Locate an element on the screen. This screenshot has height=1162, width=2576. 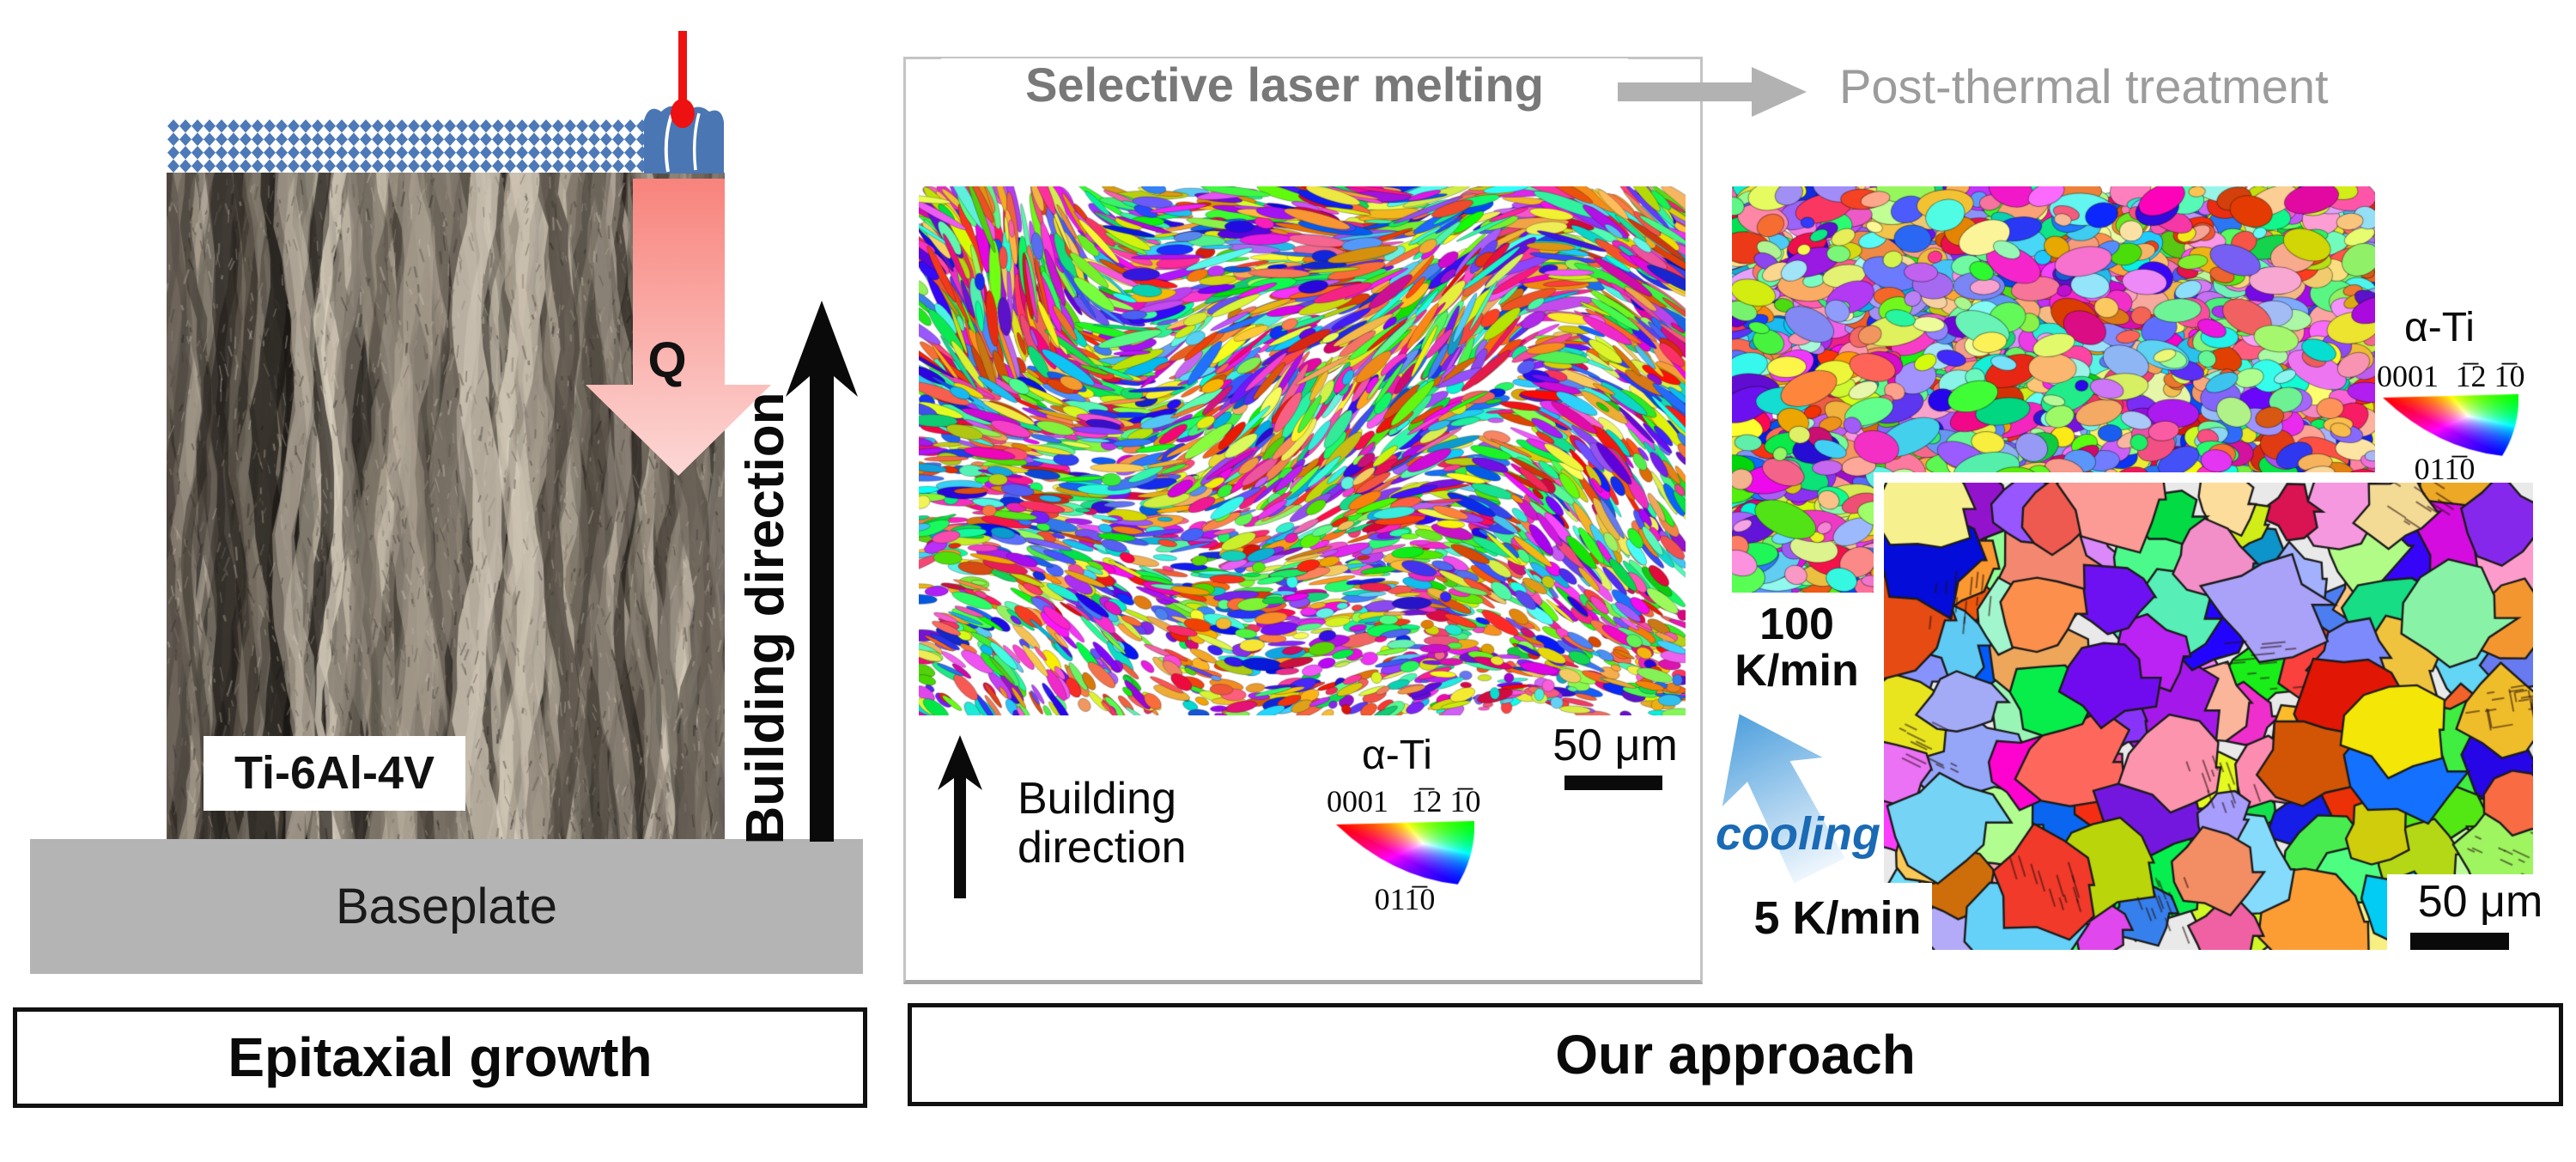
laser-beam-icon is located at coordinates (683, 80).